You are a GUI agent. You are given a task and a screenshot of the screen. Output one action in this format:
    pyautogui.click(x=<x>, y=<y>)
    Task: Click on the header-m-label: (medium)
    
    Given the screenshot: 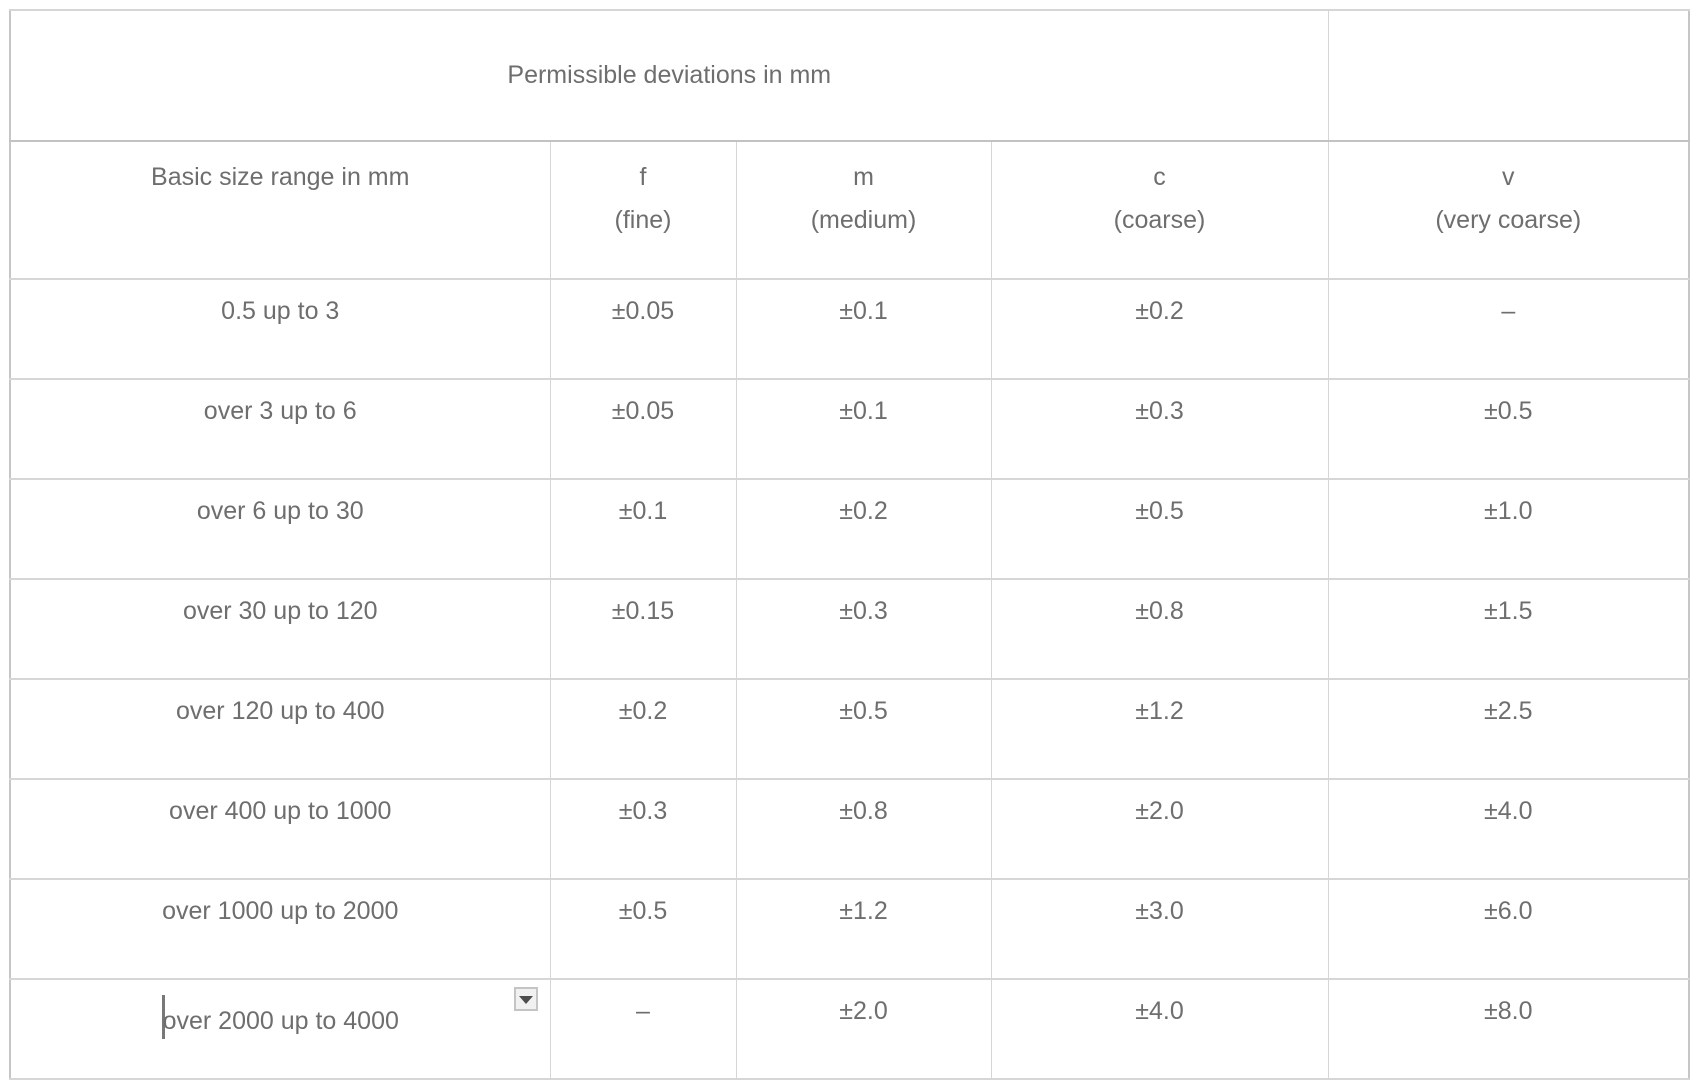 What is the action you would take?
    pyautogui.click(x=863, y=220)
    